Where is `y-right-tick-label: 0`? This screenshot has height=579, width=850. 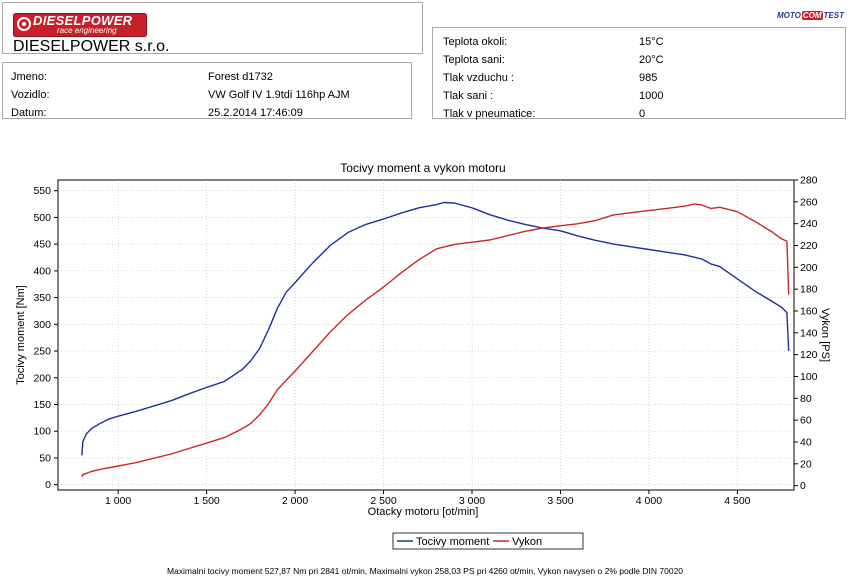
y-right-tick-label: 0 is located at coordinates (803, 486).